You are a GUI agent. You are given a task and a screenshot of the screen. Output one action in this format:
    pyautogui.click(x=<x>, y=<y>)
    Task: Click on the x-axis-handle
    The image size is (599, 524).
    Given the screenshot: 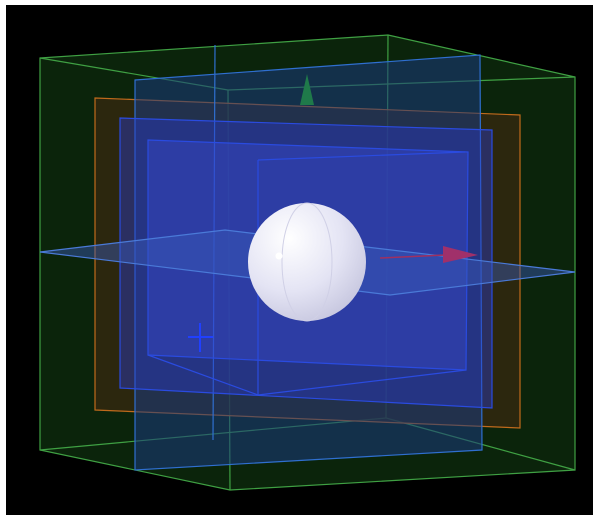 What is the action you would take?
    pyautogui.click(x=460, y=254)
    